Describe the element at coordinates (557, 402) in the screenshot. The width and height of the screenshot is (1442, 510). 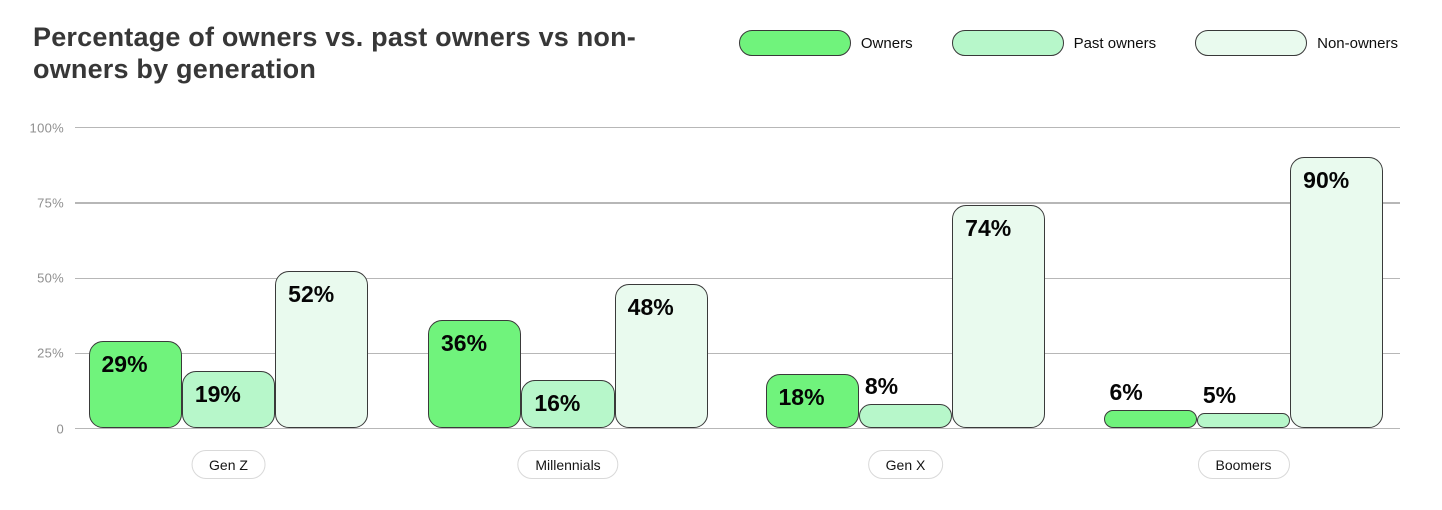
I see `bar-value-label: 16%` at that location.